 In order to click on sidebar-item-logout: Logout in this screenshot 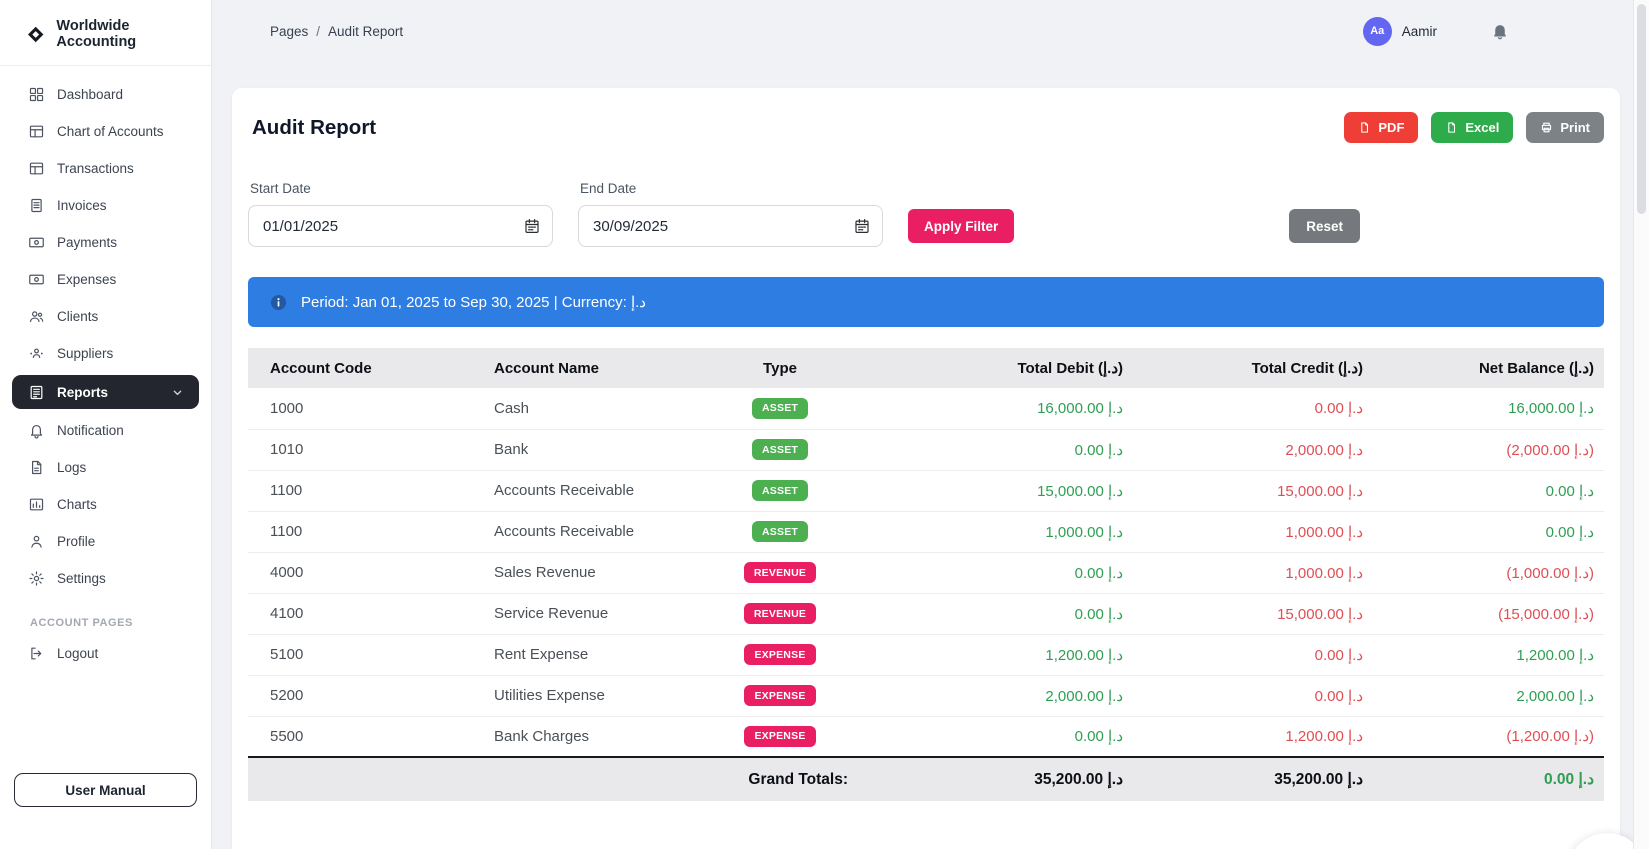, I will do `click(105, 653)`.